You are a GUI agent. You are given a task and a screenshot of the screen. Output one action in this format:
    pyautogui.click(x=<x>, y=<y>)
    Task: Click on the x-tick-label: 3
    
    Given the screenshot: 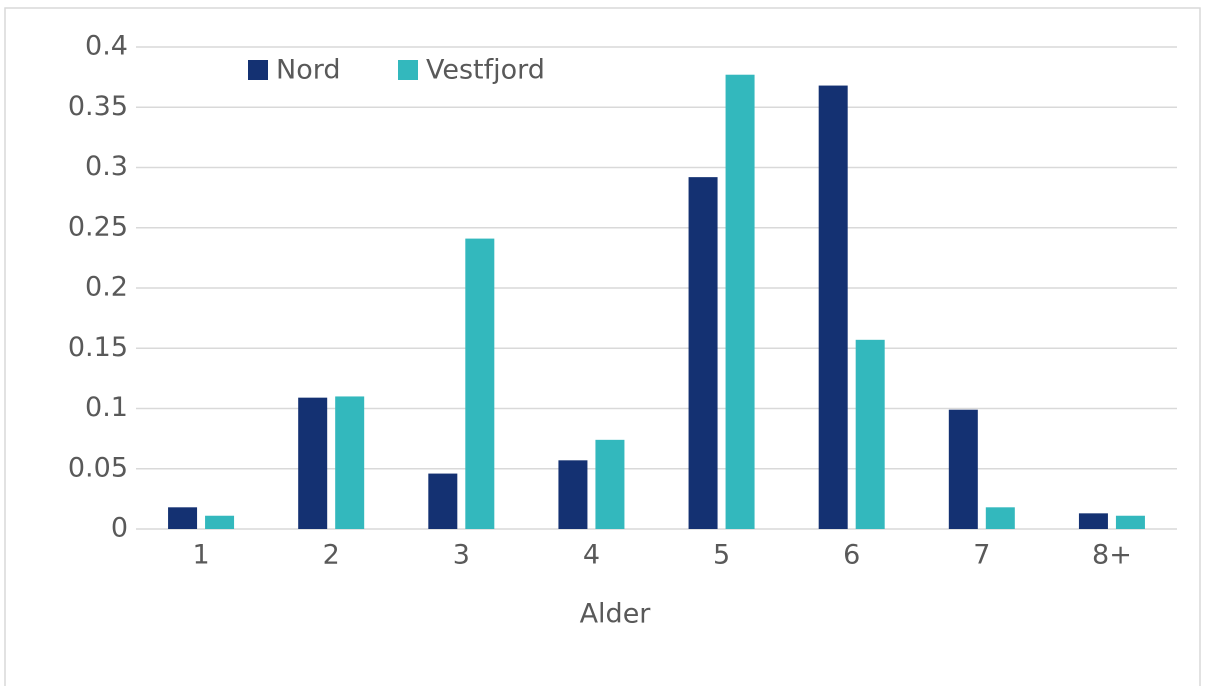 What is the action you would take?
    pyautogui.click(x=461, y=555)
    